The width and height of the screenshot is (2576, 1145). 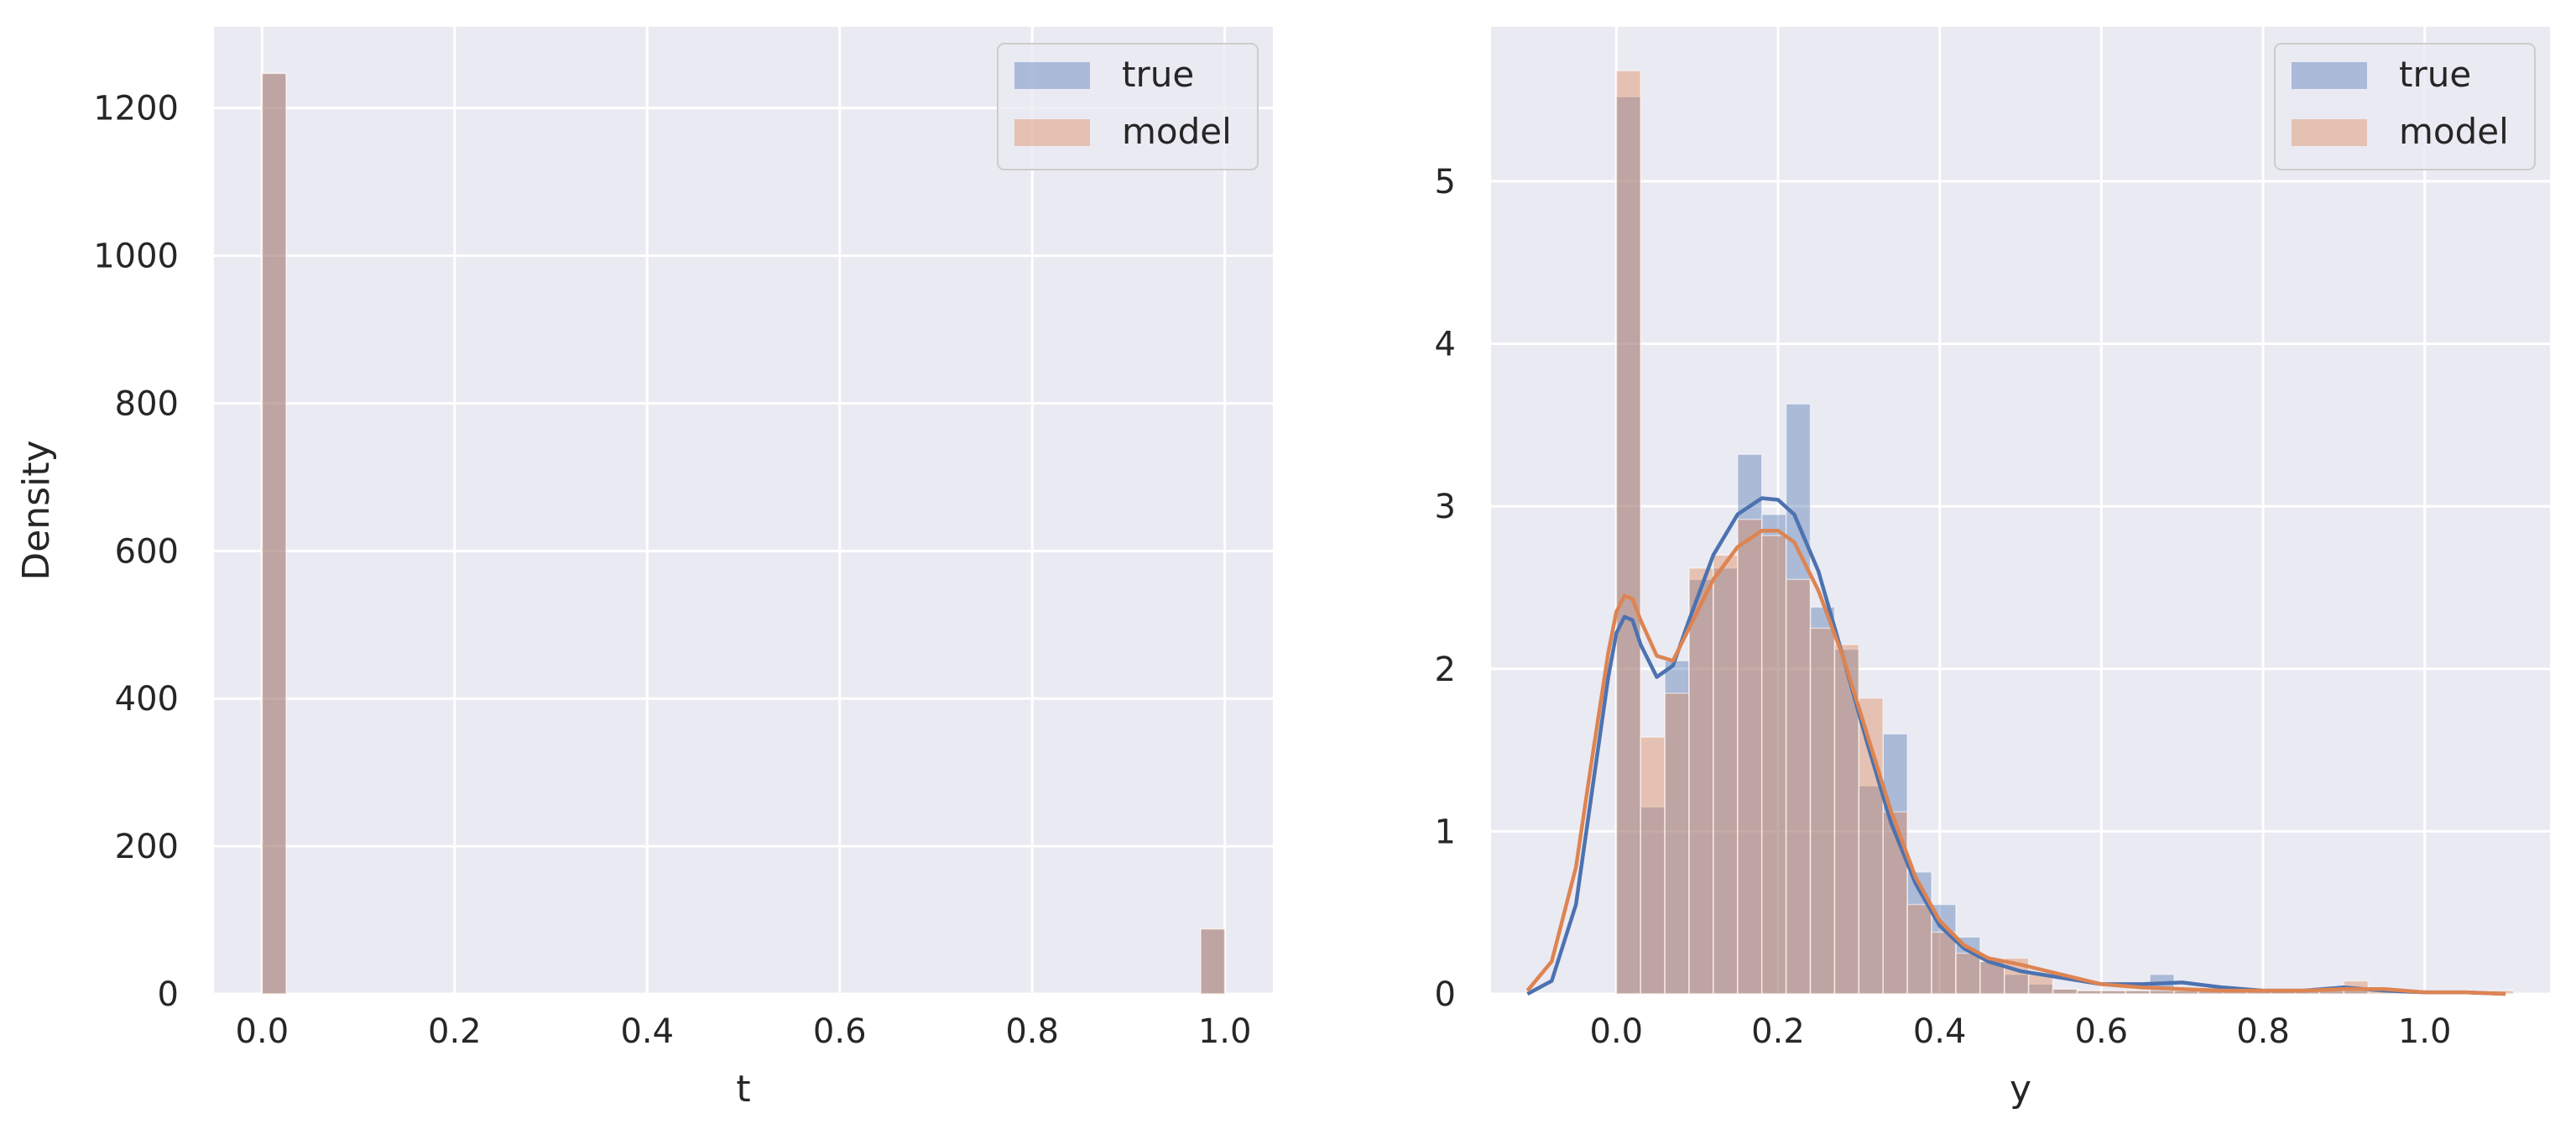 I want to click on y-tick-label: 1200, so click(x=136, y=109).